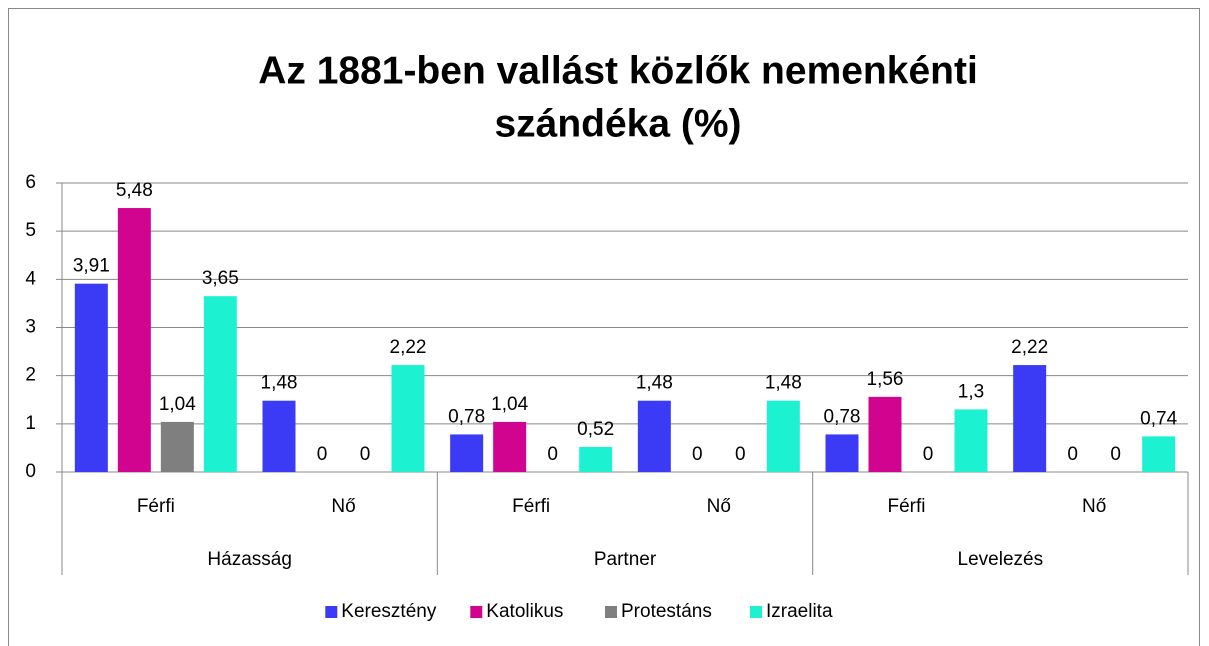 This screenshot has height=646, width=1209. Describe the element at coordinates (625, 559) in the screenshot. I see `group-label: Partner` at that location.